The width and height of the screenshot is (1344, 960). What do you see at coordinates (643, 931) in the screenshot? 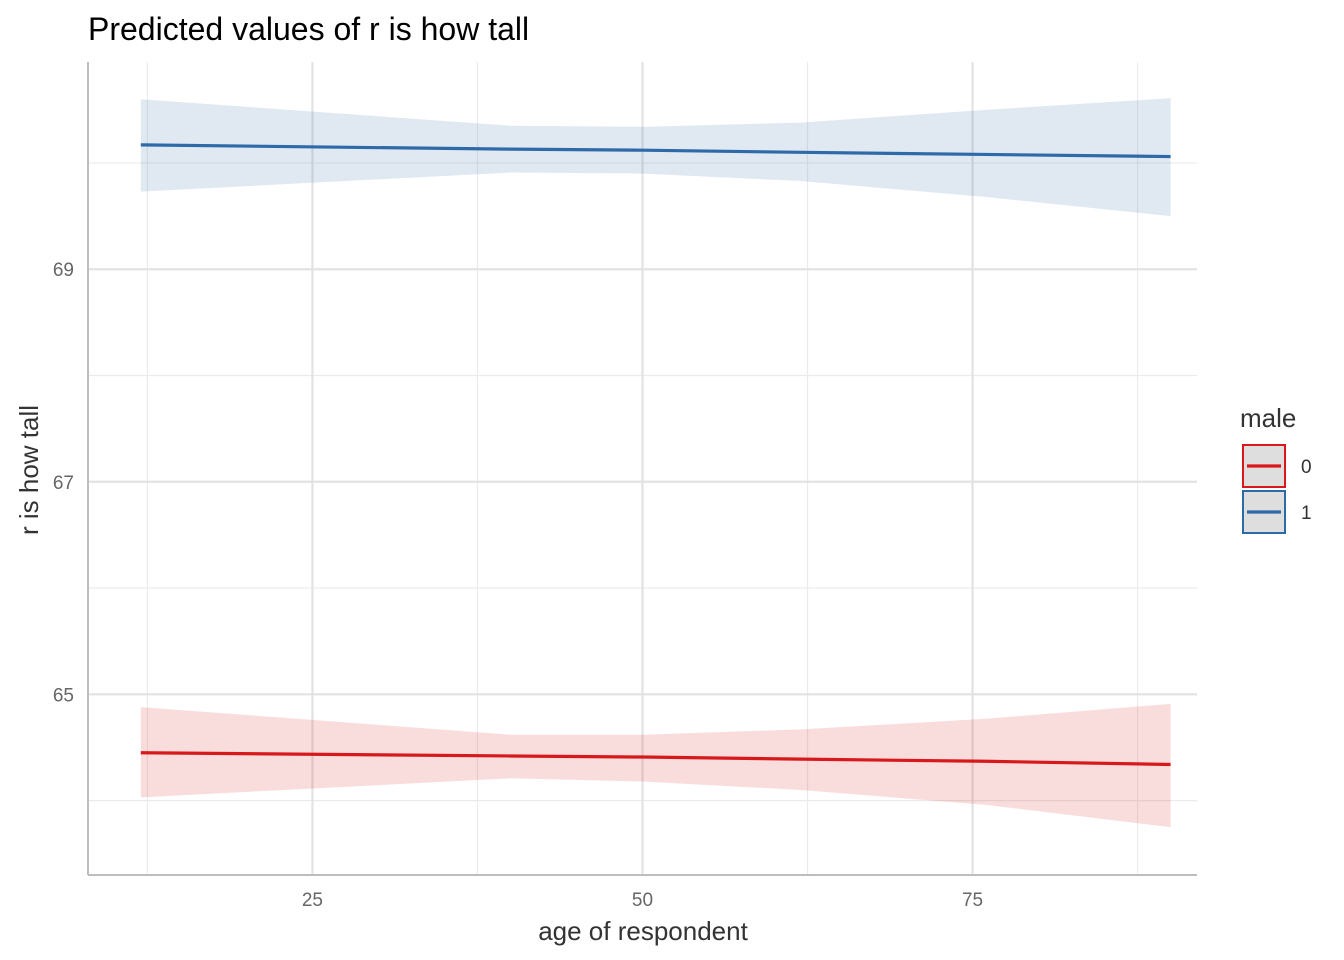
I see `x-axis-title: age of respondent` at bounding box center [643, 931].